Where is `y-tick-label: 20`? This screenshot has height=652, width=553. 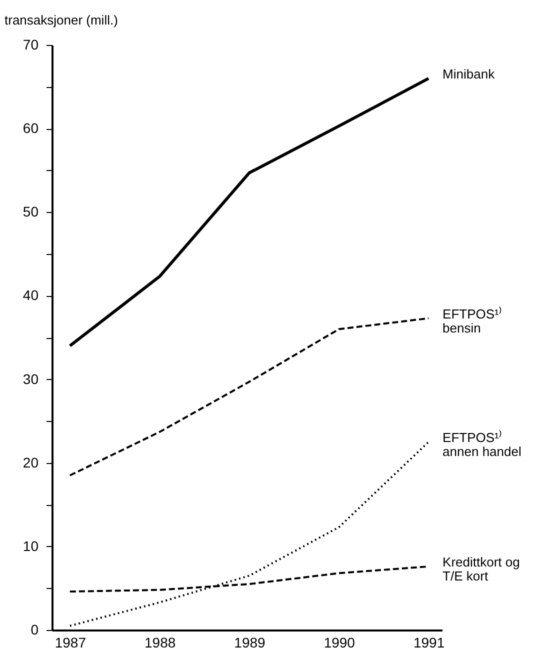
y-tick-label: 20 is located at coordinates (30, 462).